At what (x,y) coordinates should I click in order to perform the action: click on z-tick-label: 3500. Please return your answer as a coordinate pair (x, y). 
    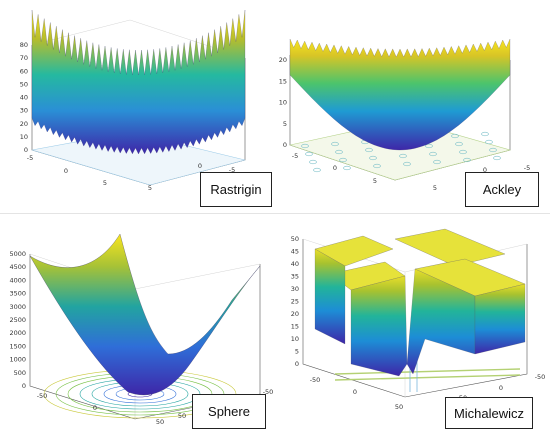
    Looking at the image, I should click on (17, 294).